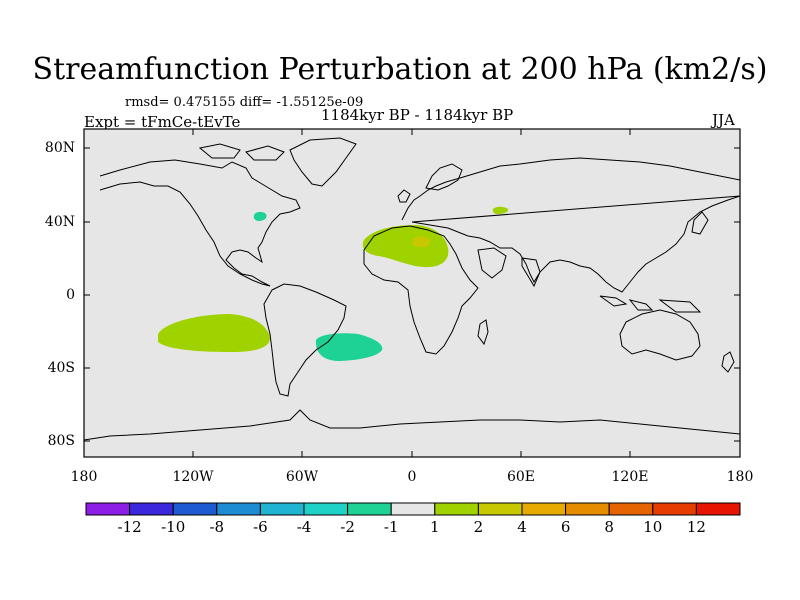  Describe the element at coordinates (700, 223) in the screenshot. I see `coast-japan` at that location.